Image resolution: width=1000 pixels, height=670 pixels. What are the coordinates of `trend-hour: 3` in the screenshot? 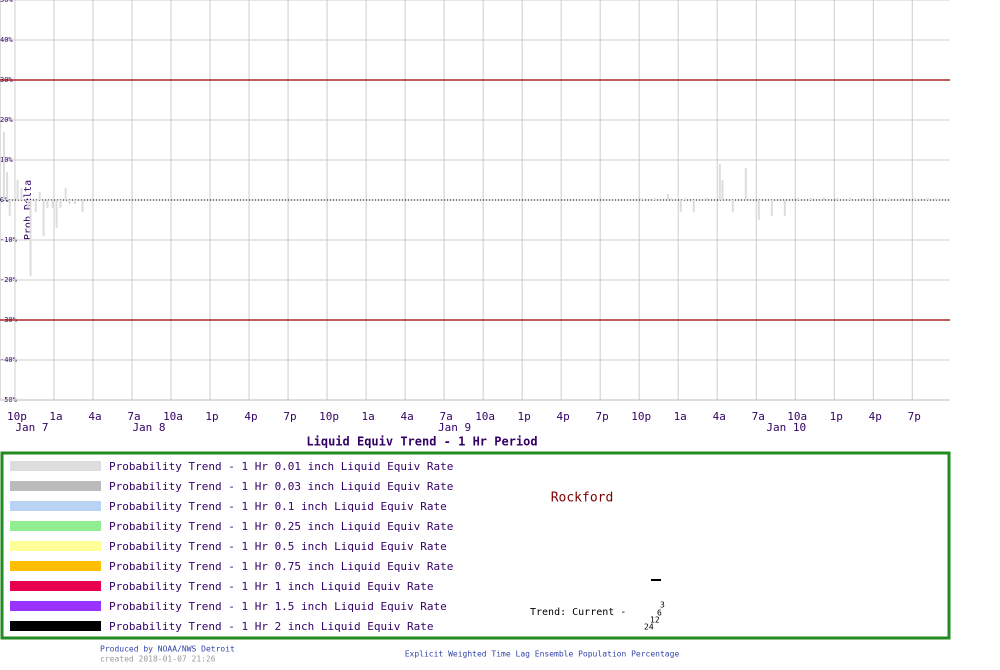 It's located at (662, 605).